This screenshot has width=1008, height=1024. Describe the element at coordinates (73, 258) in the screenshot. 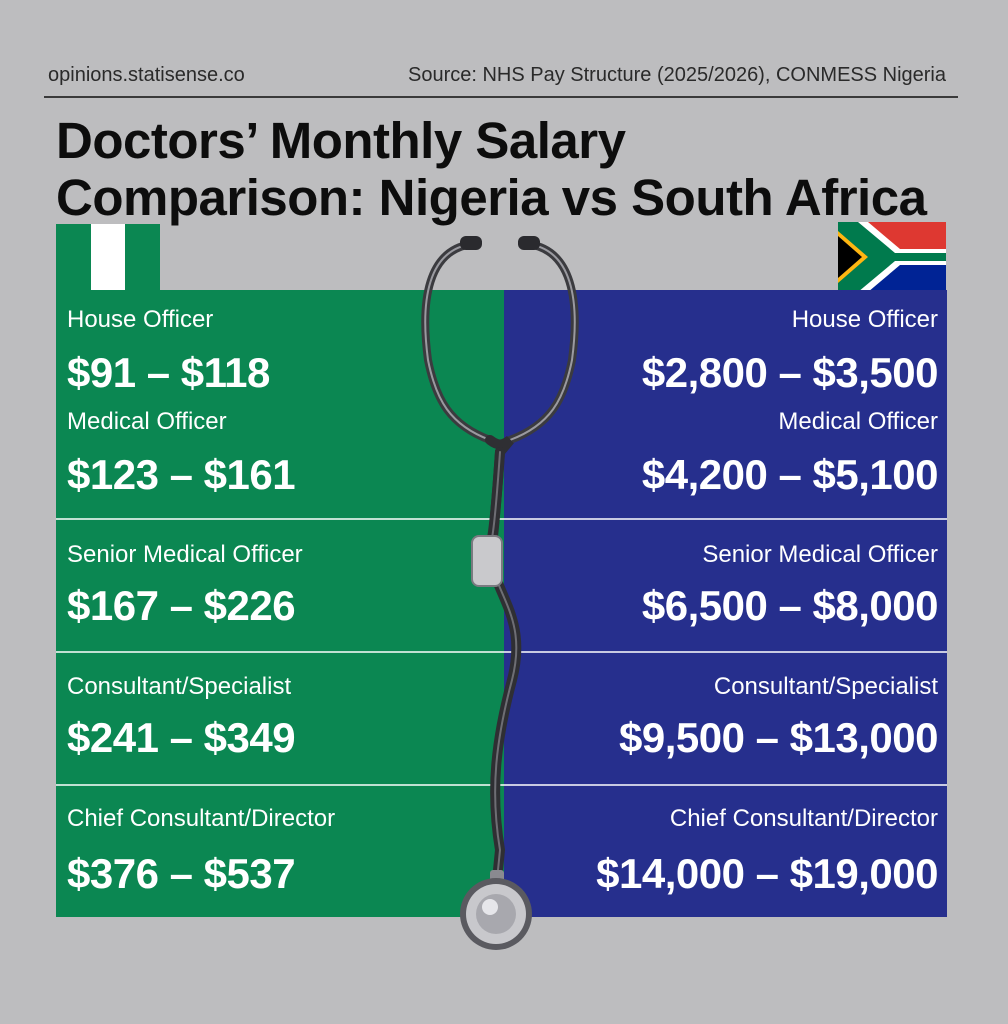

I see `nigeria-flag-green-left` at that location.